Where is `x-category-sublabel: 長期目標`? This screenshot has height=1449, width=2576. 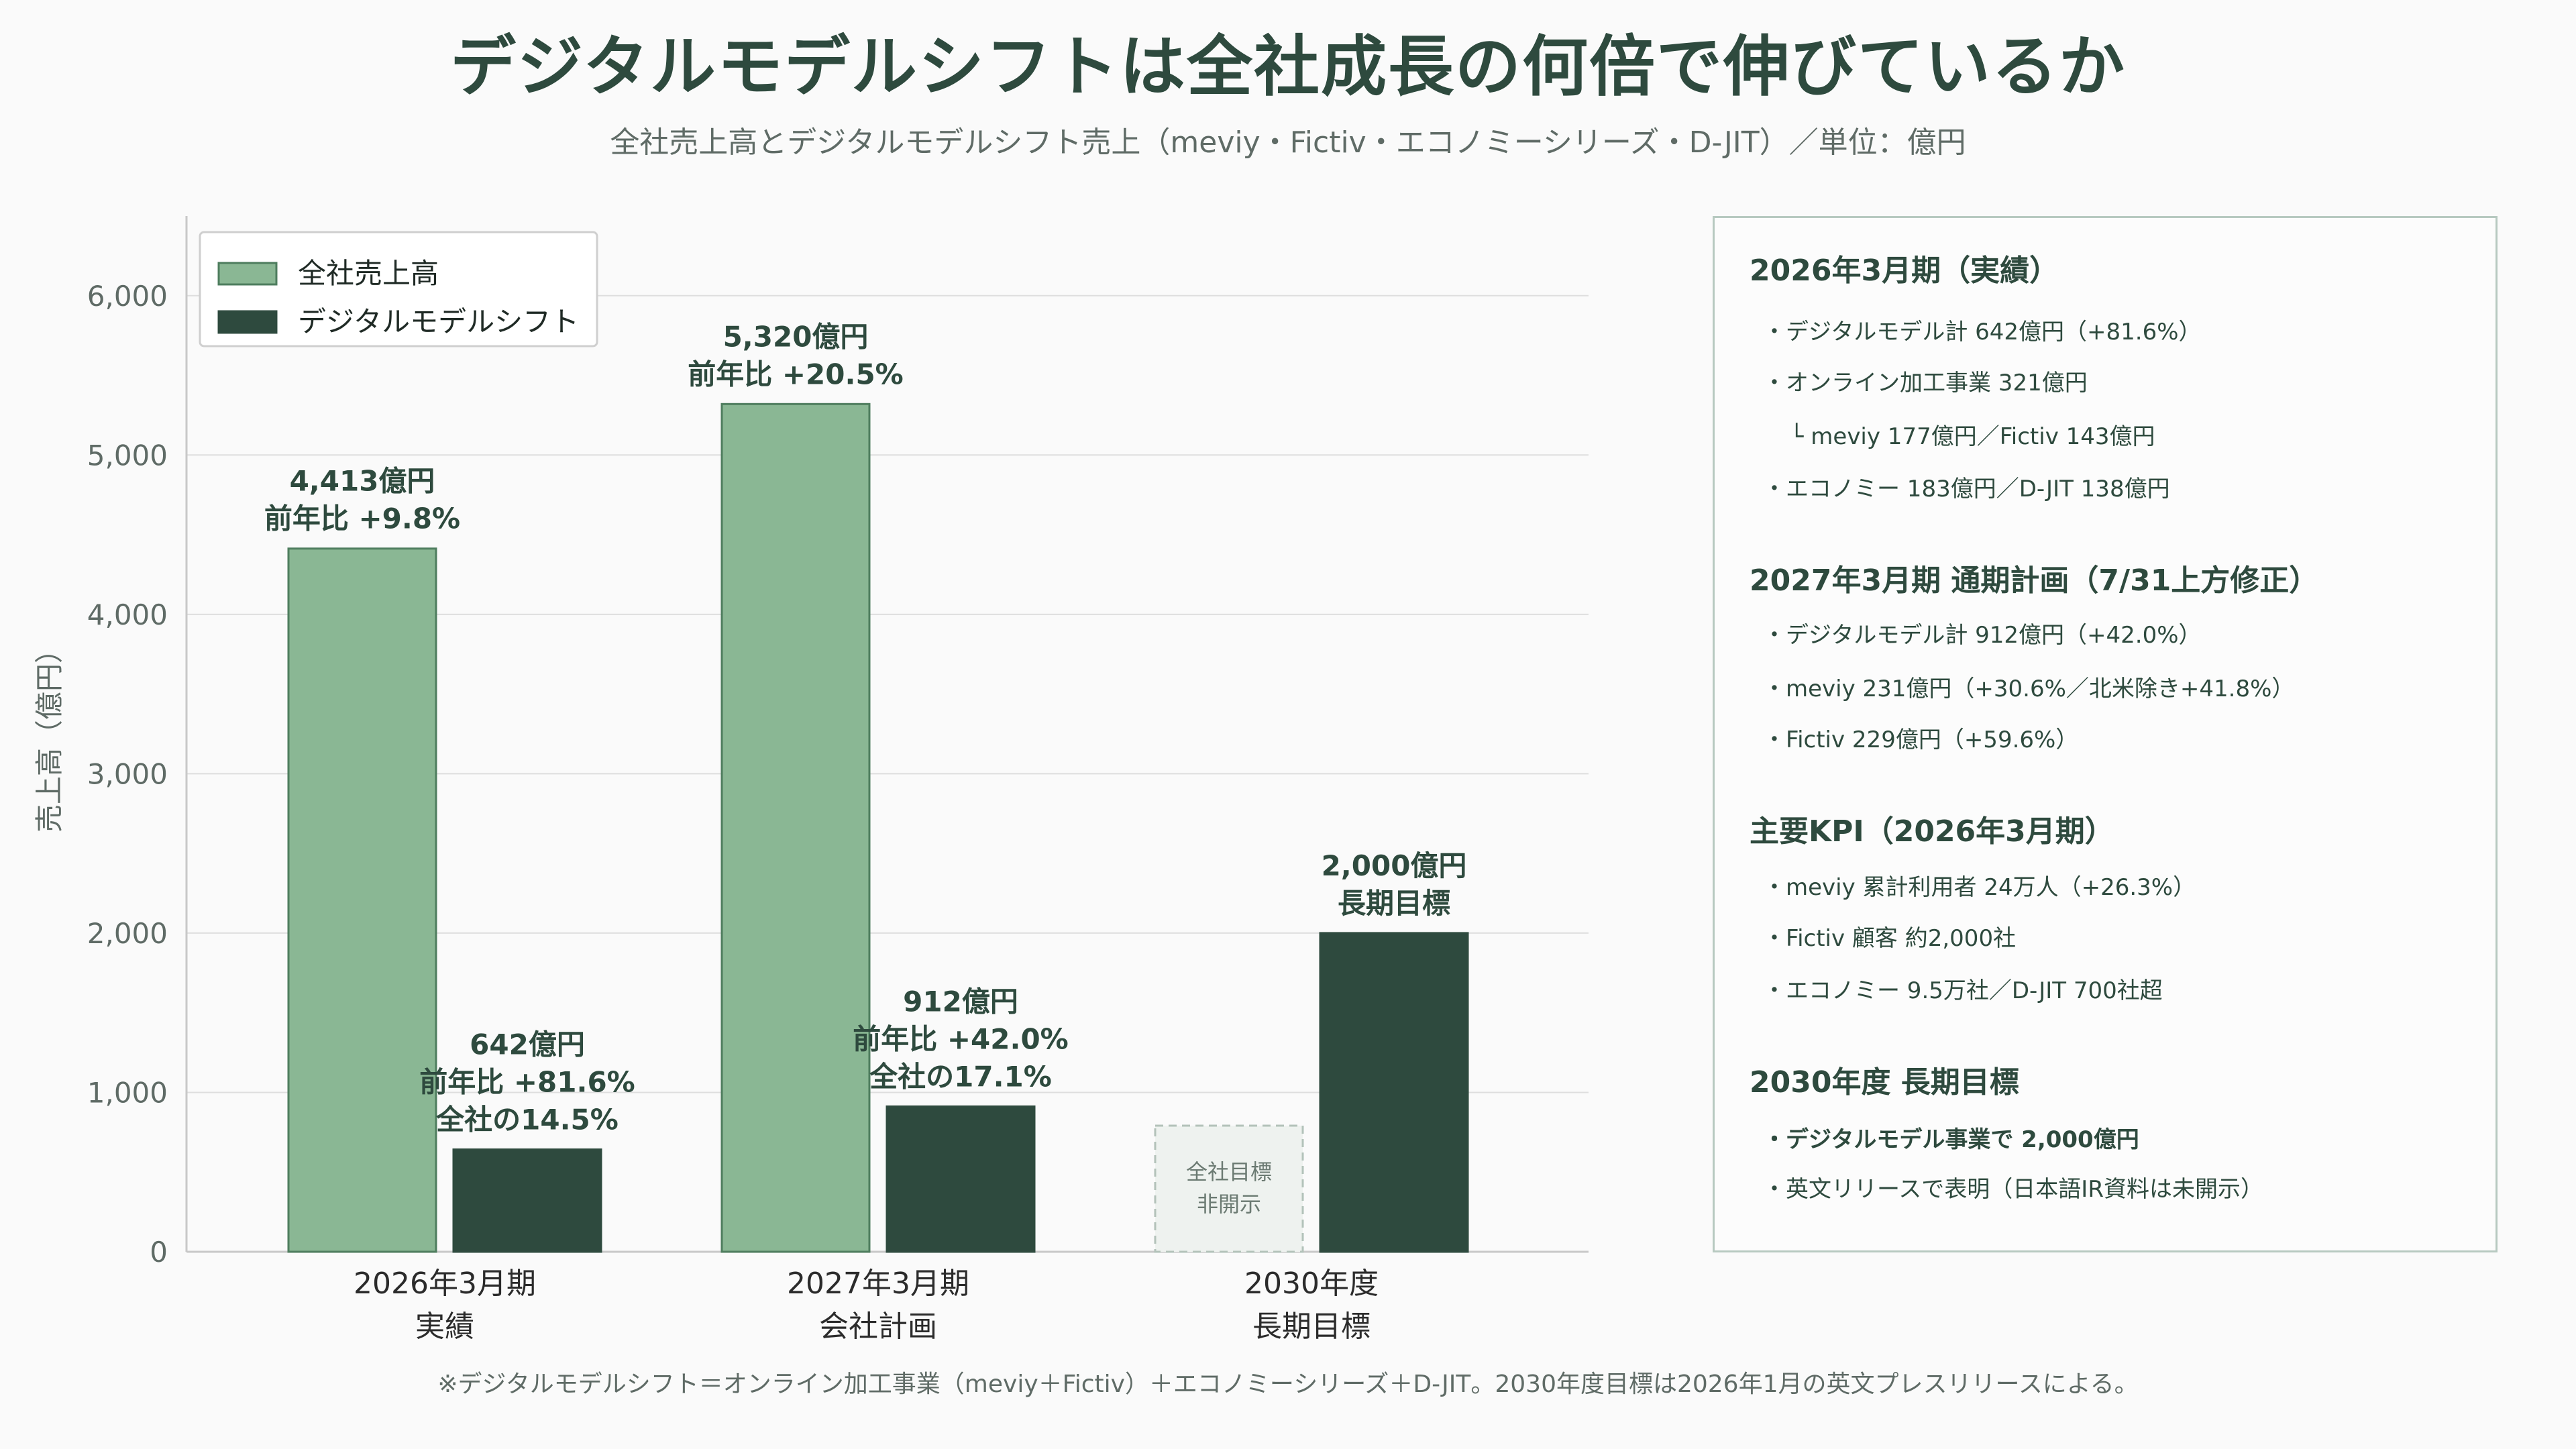
x-category-sublabel: 長期目標 is located at coordinates (1311, 1326).